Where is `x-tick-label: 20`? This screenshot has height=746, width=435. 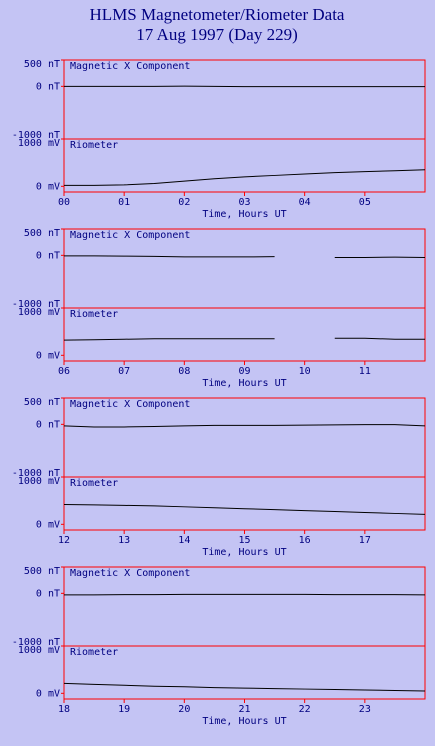
x-tick-label: 20 is located at coordinates (184, 709).